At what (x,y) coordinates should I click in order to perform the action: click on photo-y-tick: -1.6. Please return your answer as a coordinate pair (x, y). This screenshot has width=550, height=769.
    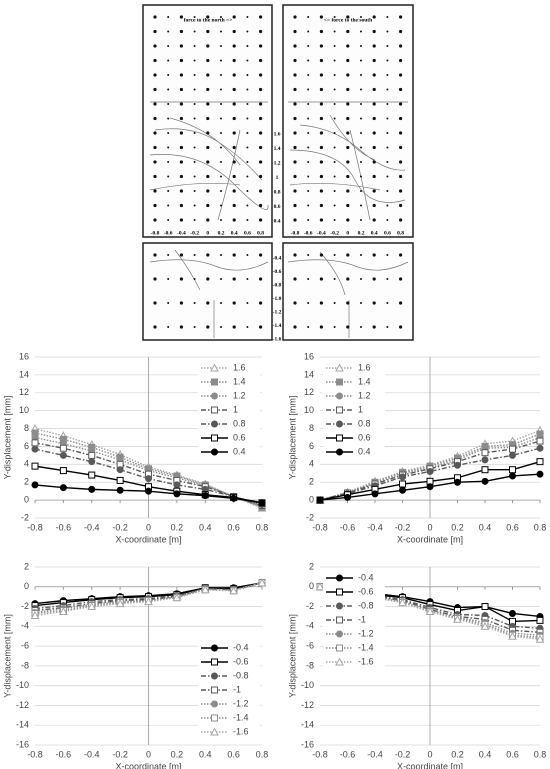
    Looking at the image, I should click on (277, 339).